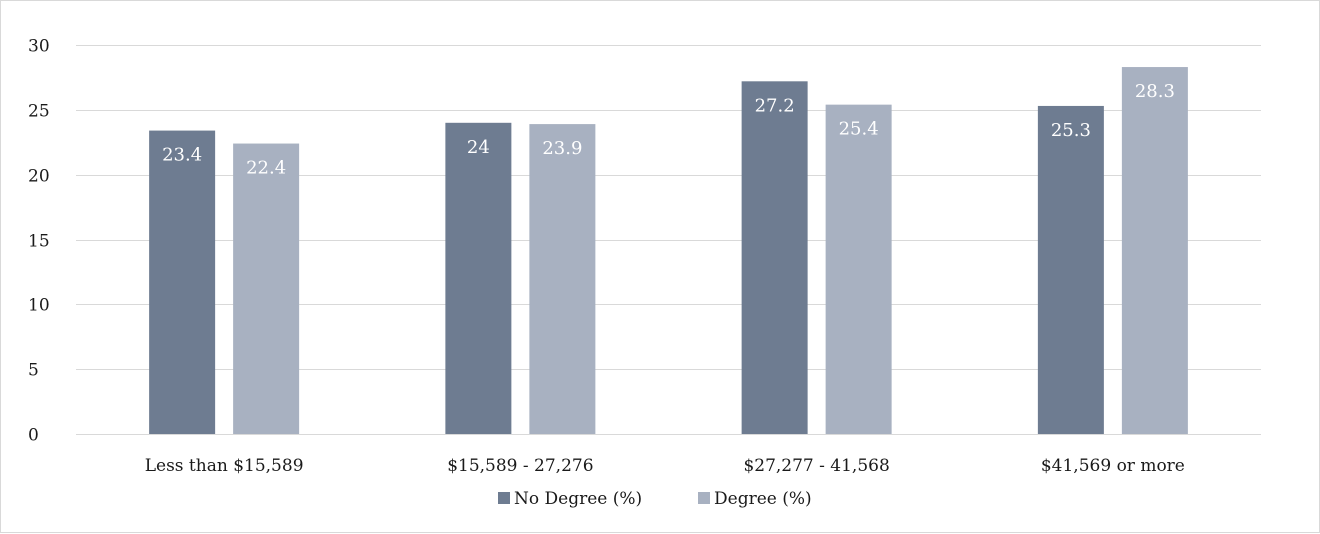  What do you see at coordinates (33, 436) in the screenshot?
I see `y-tick-label: 0` at bounding box center [33, 436].